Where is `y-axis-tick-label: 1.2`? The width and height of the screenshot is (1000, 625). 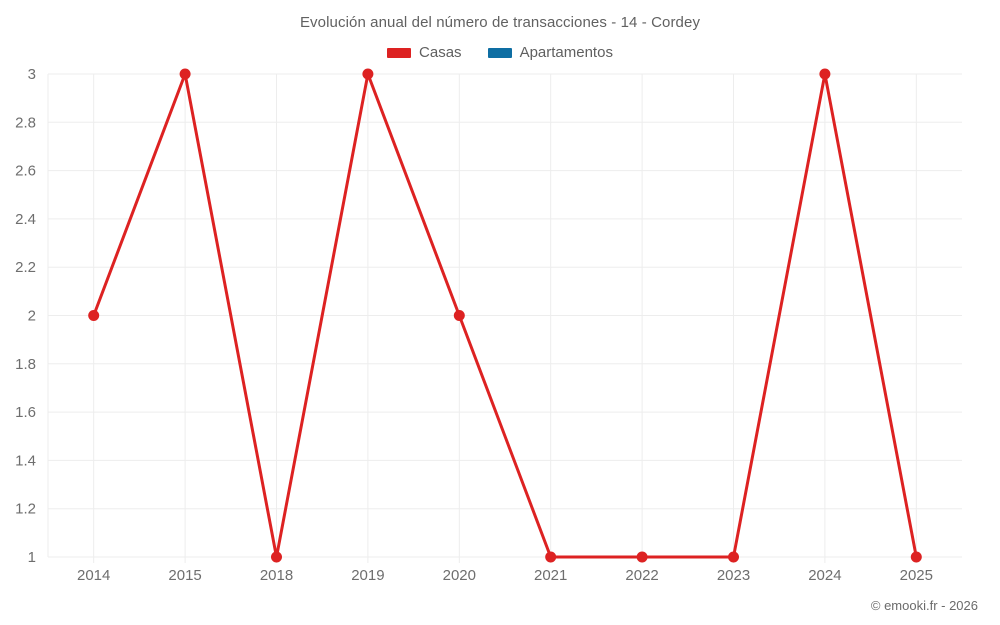 y-axis-tick-label: 1.2 is located at coordinates (25, 509).